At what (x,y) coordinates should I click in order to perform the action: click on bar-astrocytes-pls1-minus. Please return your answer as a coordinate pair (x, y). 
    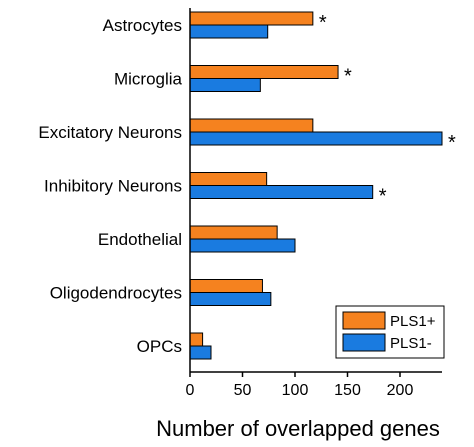
    Looking at the image, I should click on (229, 31).